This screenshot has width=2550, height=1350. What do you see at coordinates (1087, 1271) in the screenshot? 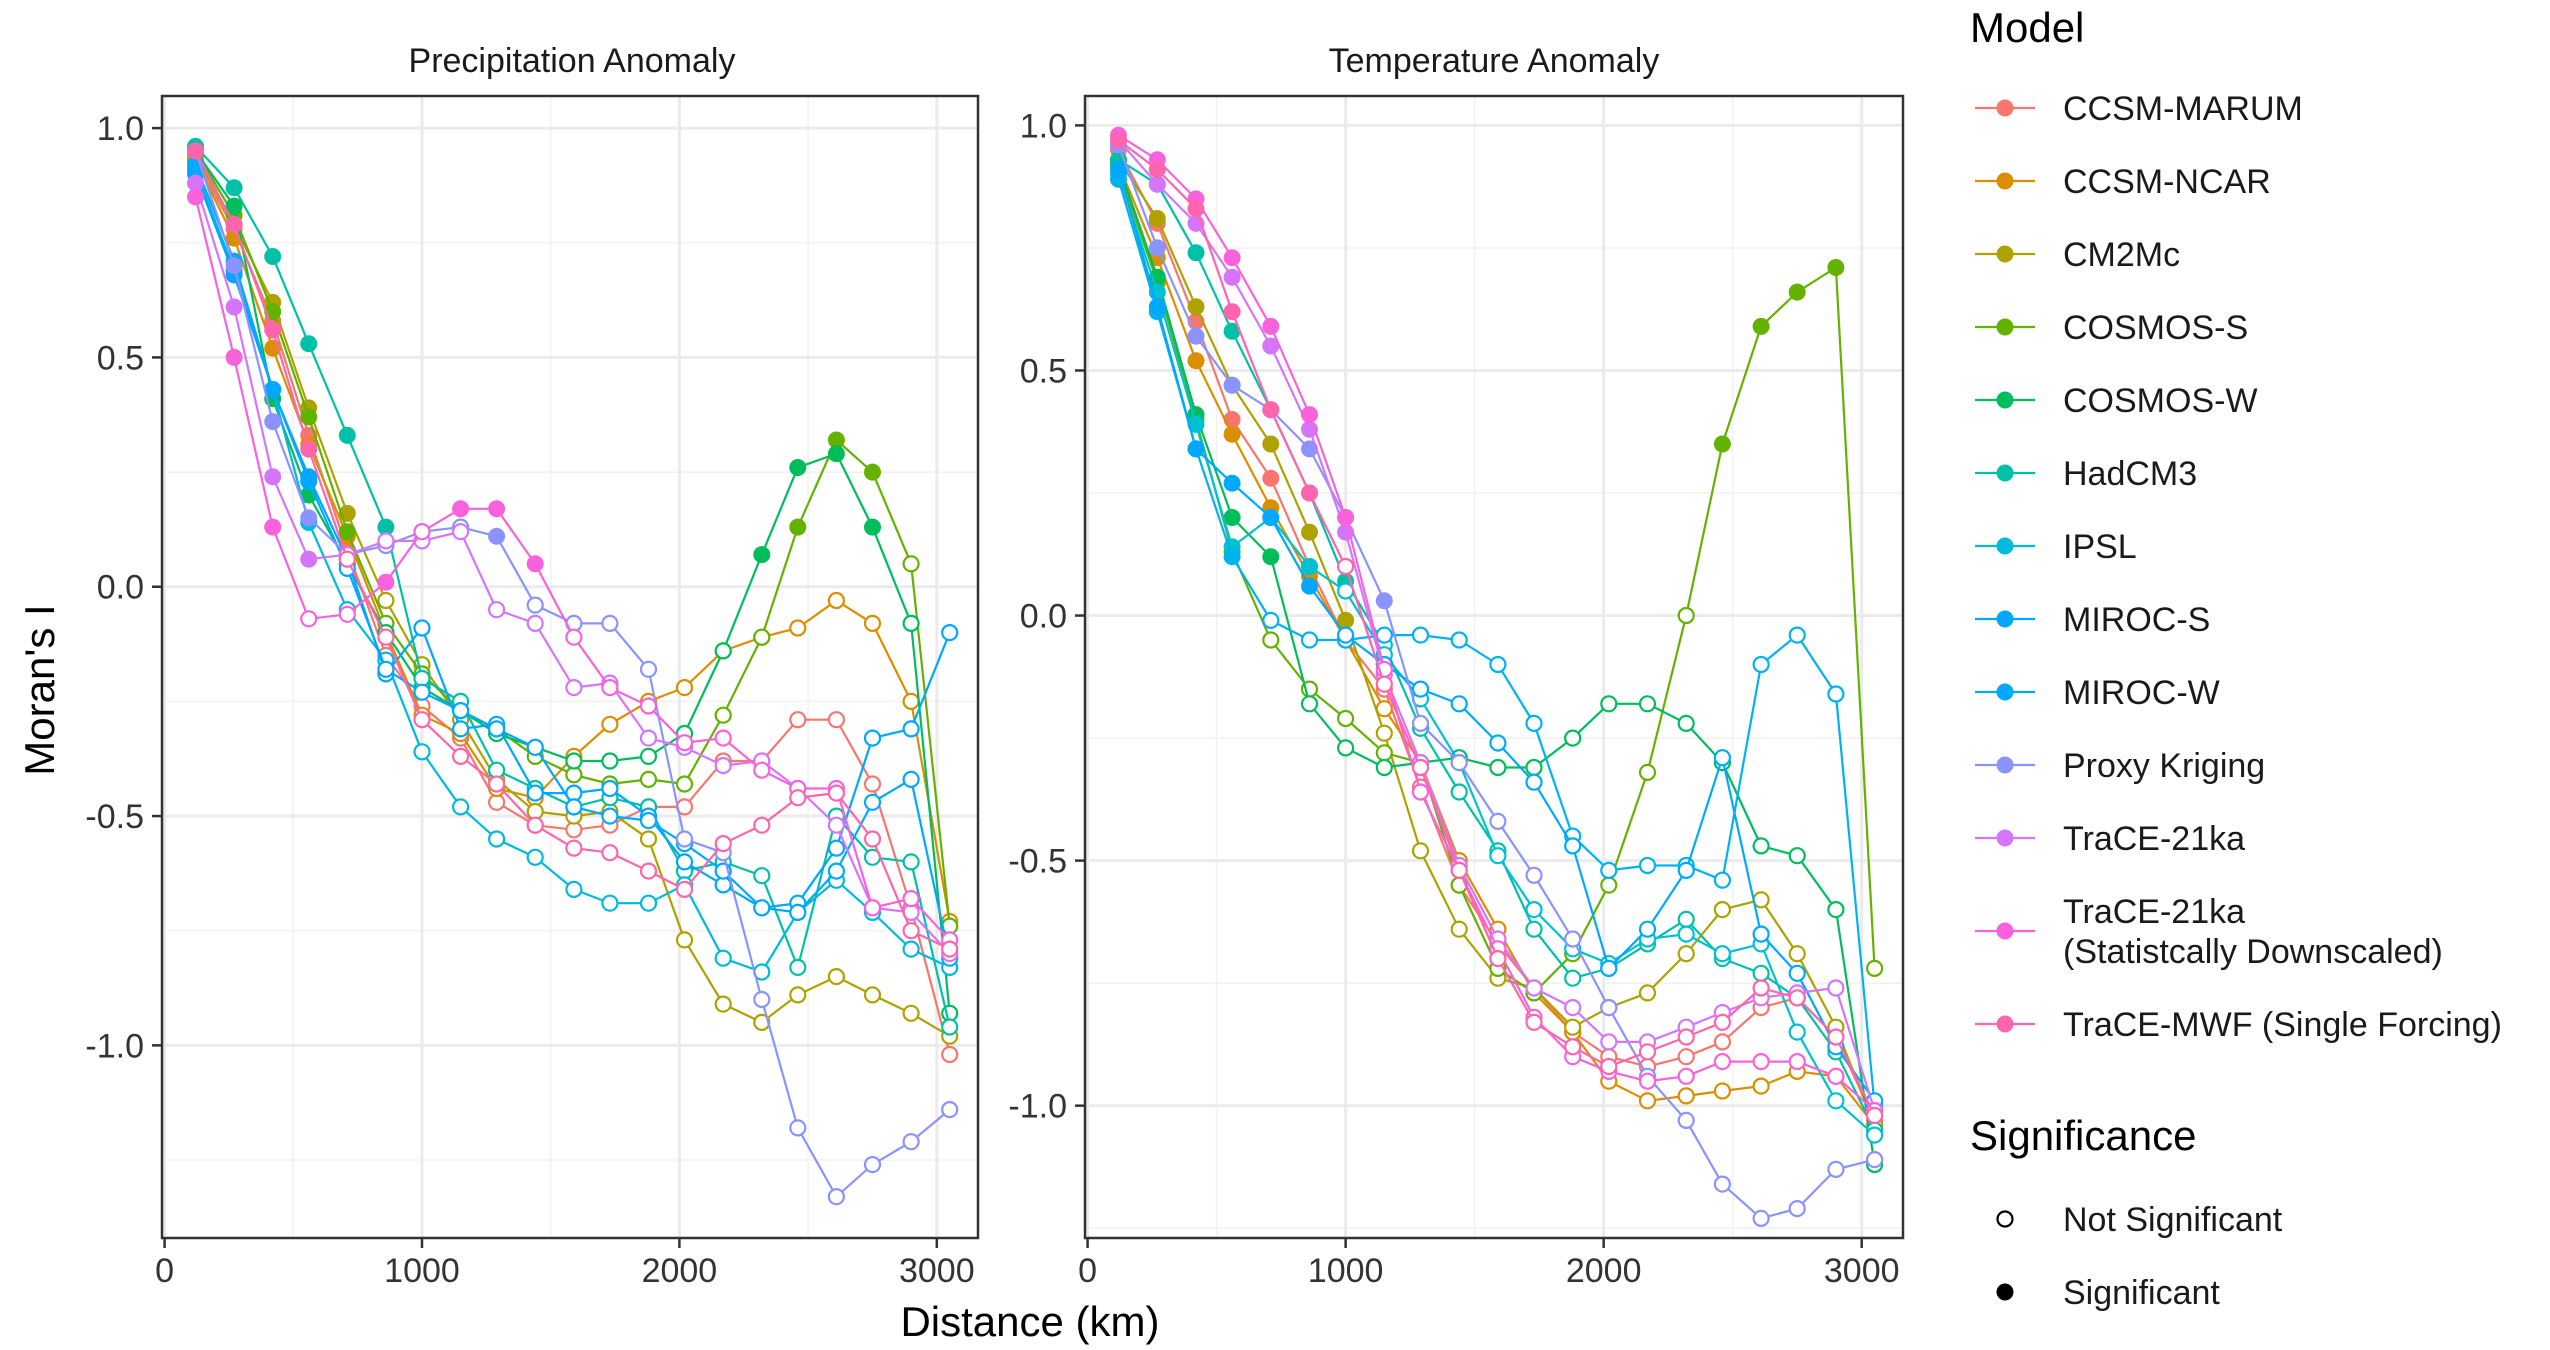
I see `x-tick-label: 0` at bounding box center [1087, 1271].